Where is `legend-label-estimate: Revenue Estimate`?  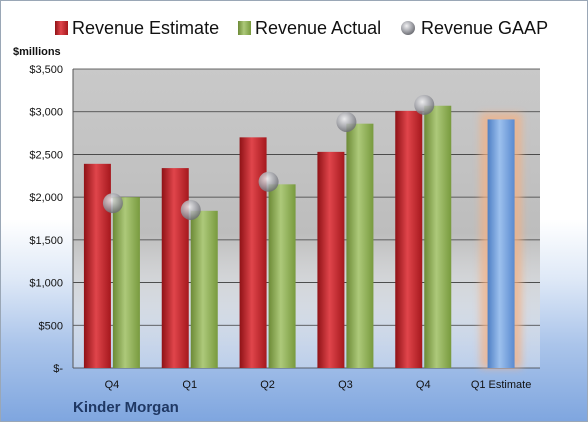
legend-label-estimate: Revenue Estimate is located at coordinates (145, 28).